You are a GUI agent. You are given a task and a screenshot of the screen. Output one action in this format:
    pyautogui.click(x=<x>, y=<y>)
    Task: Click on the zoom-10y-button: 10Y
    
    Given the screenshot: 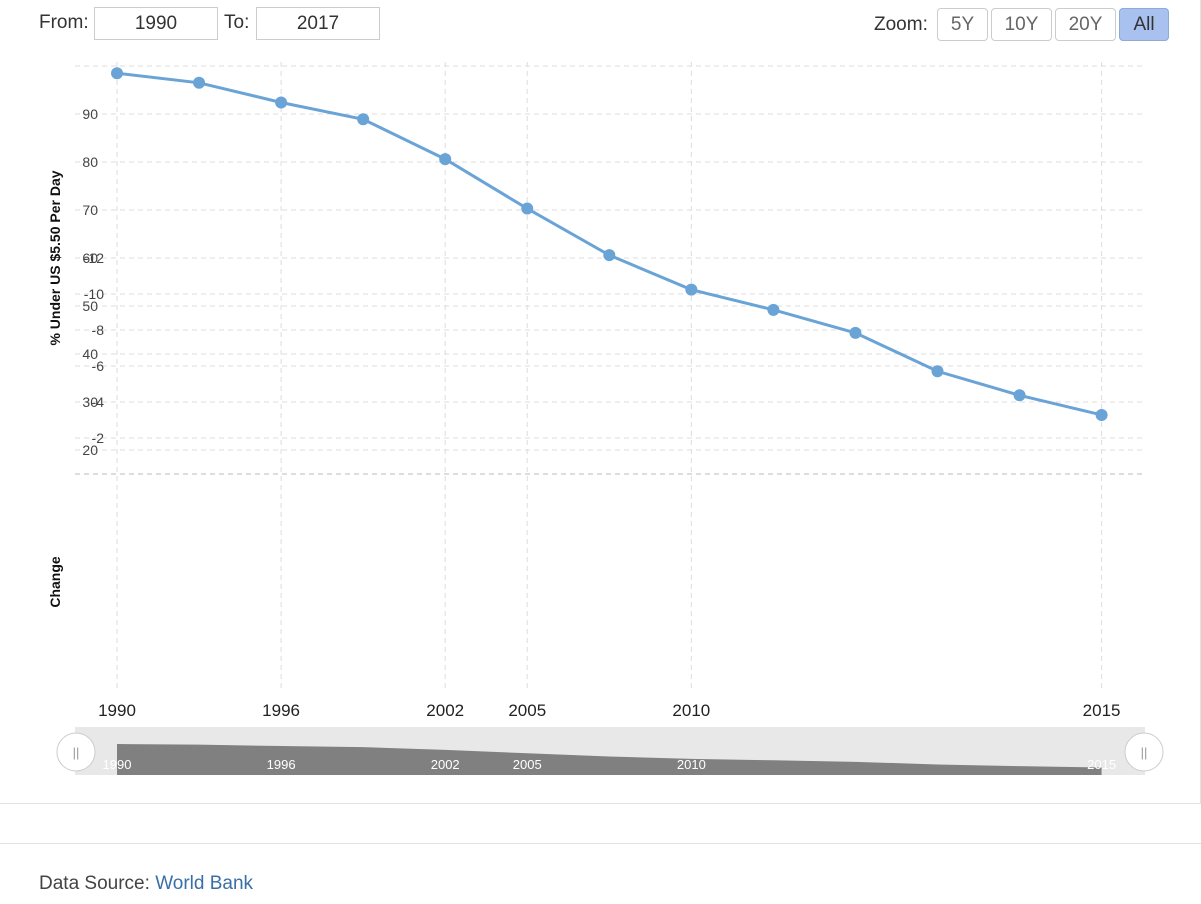 What is the action you would take?
    pyautogui.click(x=1021, y=24)
    